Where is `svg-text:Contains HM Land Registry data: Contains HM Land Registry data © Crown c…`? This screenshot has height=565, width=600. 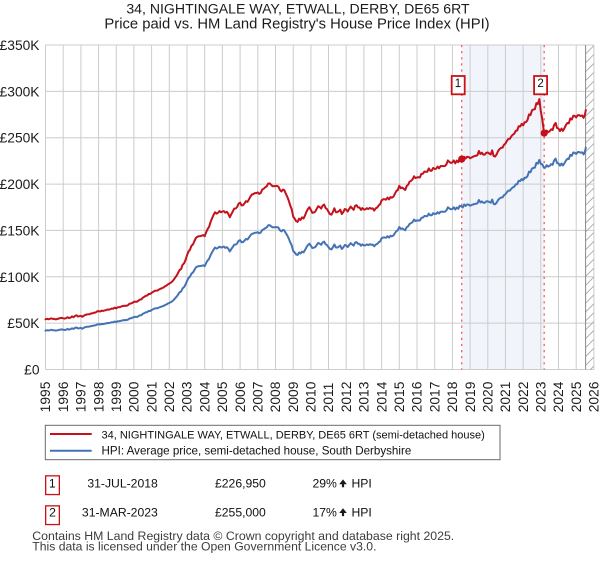 svg-text:Contains HM Land Registry data: Contains HM Land Registry data © Crown c… is located at coordinates (243, 536).